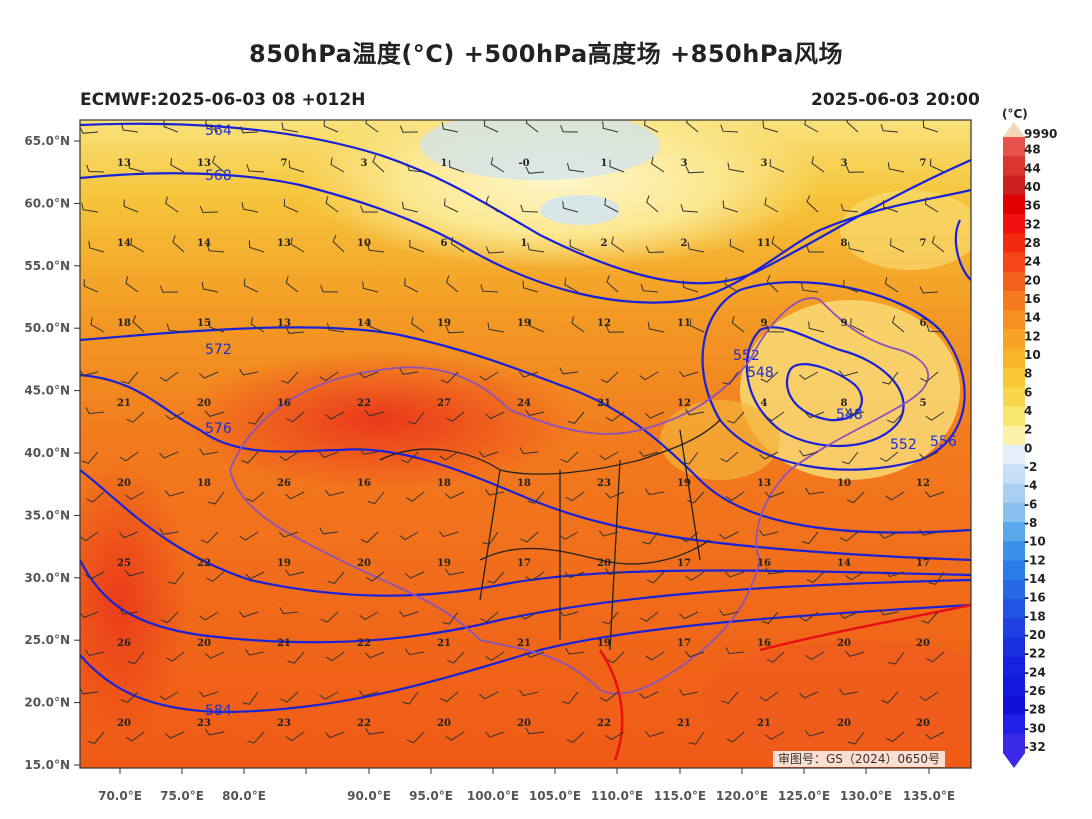 This screenshot has height=819, width=1092. What do you see at coordinates (684, 323) in the screenshot?
I see `temperature-value: 11` at bounding box center [684, 323].